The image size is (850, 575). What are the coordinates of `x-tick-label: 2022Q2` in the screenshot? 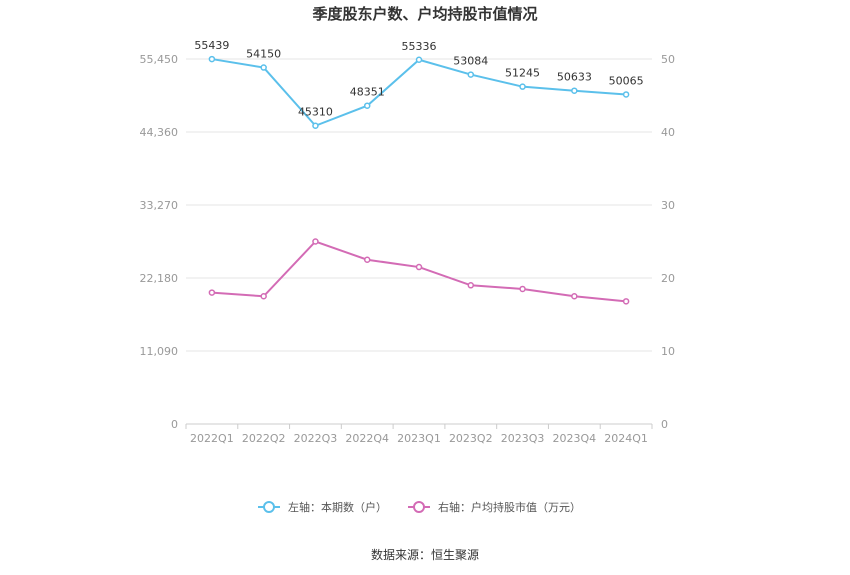 It's located at (264, 438).